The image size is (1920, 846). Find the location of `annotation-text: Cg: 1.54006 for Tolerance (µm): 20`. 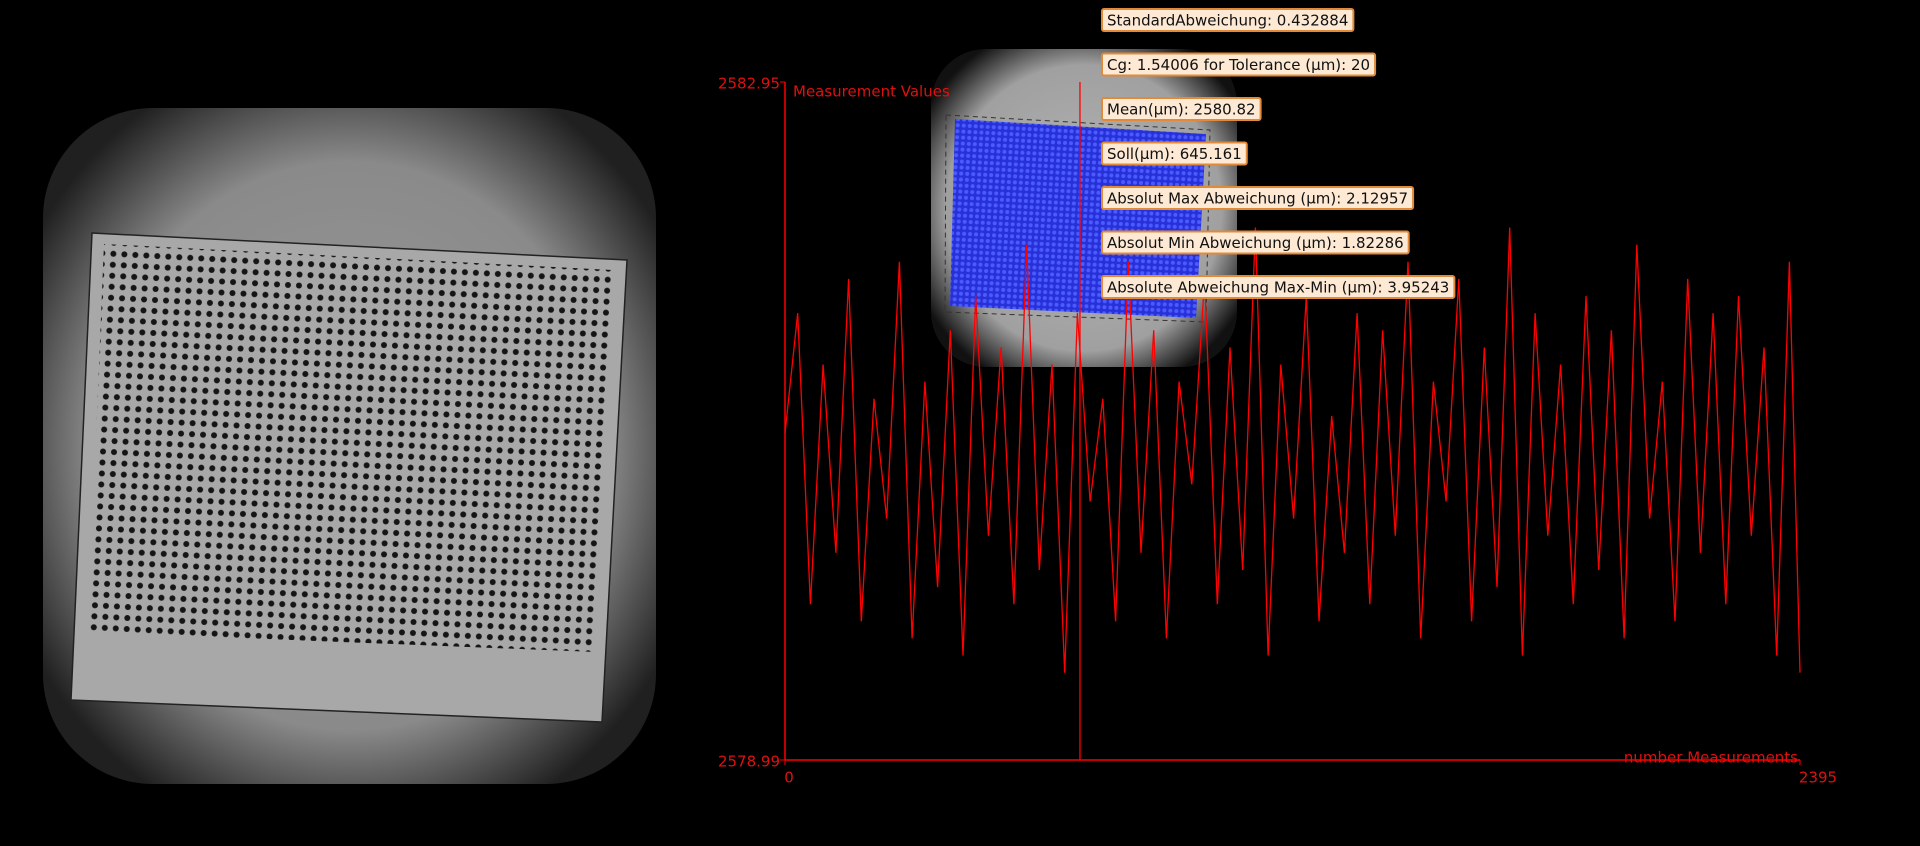

annotation-text: Cg: 1.54006 for Tolerance (µm): 20 is located at coordinates (1238, 65).